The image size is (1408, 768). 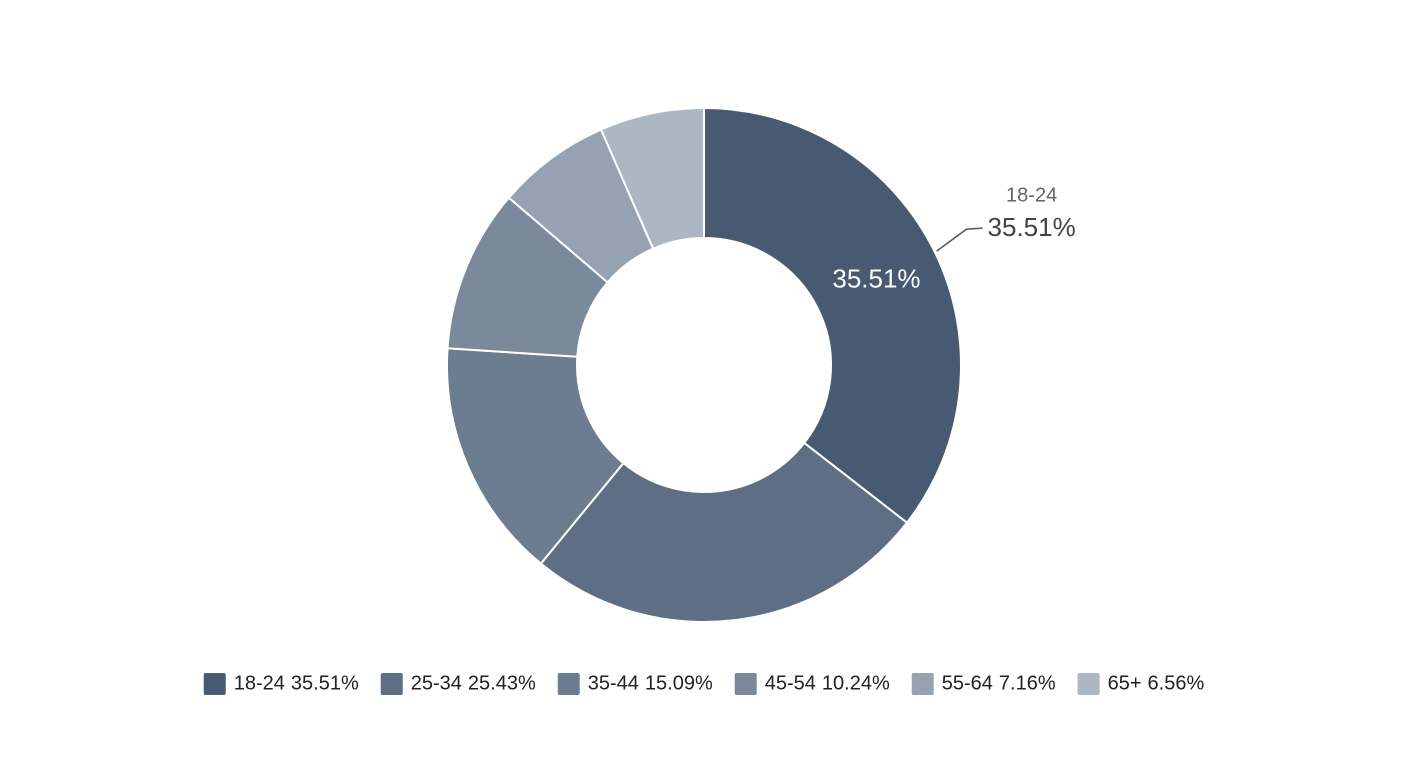 What do you see at coordinates (436, 683) in the screenshot?
I see `legend-label: 25-34` at bounding box center [436, 683].